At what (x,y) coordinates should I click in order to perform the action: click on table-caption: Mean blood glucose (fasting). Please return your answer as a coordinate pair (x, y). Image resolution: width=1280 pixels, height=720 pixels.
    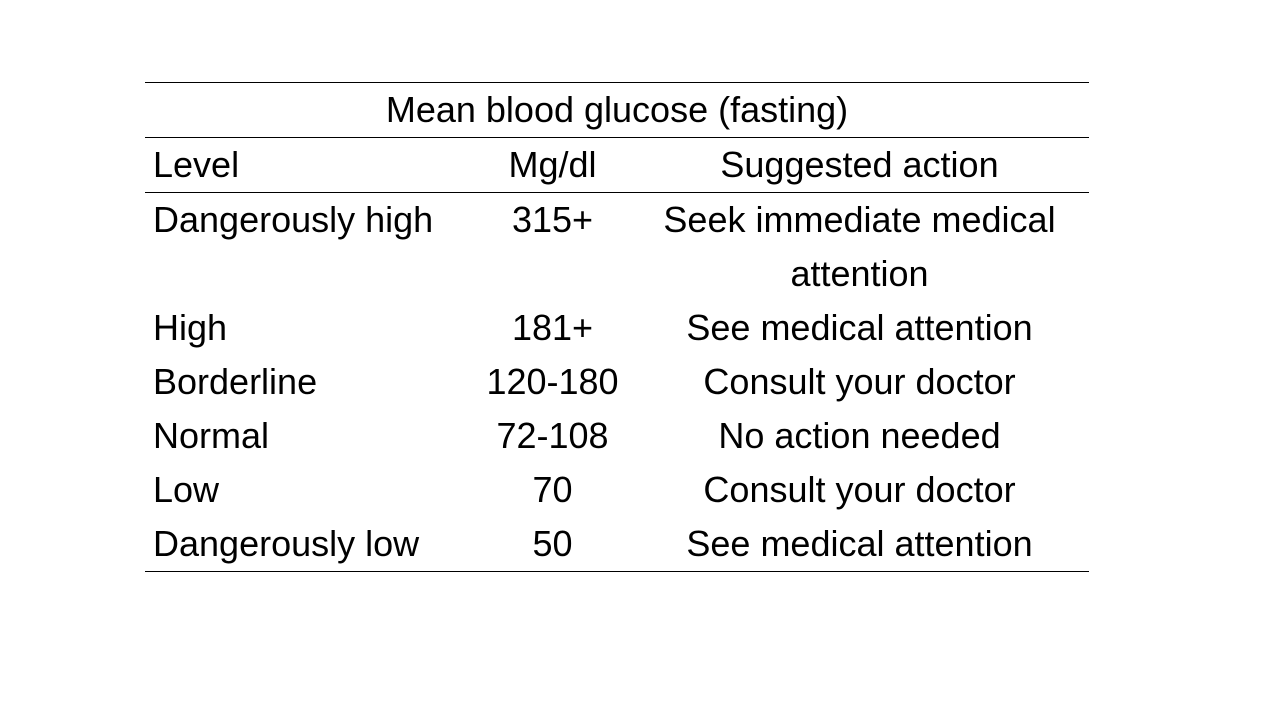
    Looking at the image, I should click on (617, 110).